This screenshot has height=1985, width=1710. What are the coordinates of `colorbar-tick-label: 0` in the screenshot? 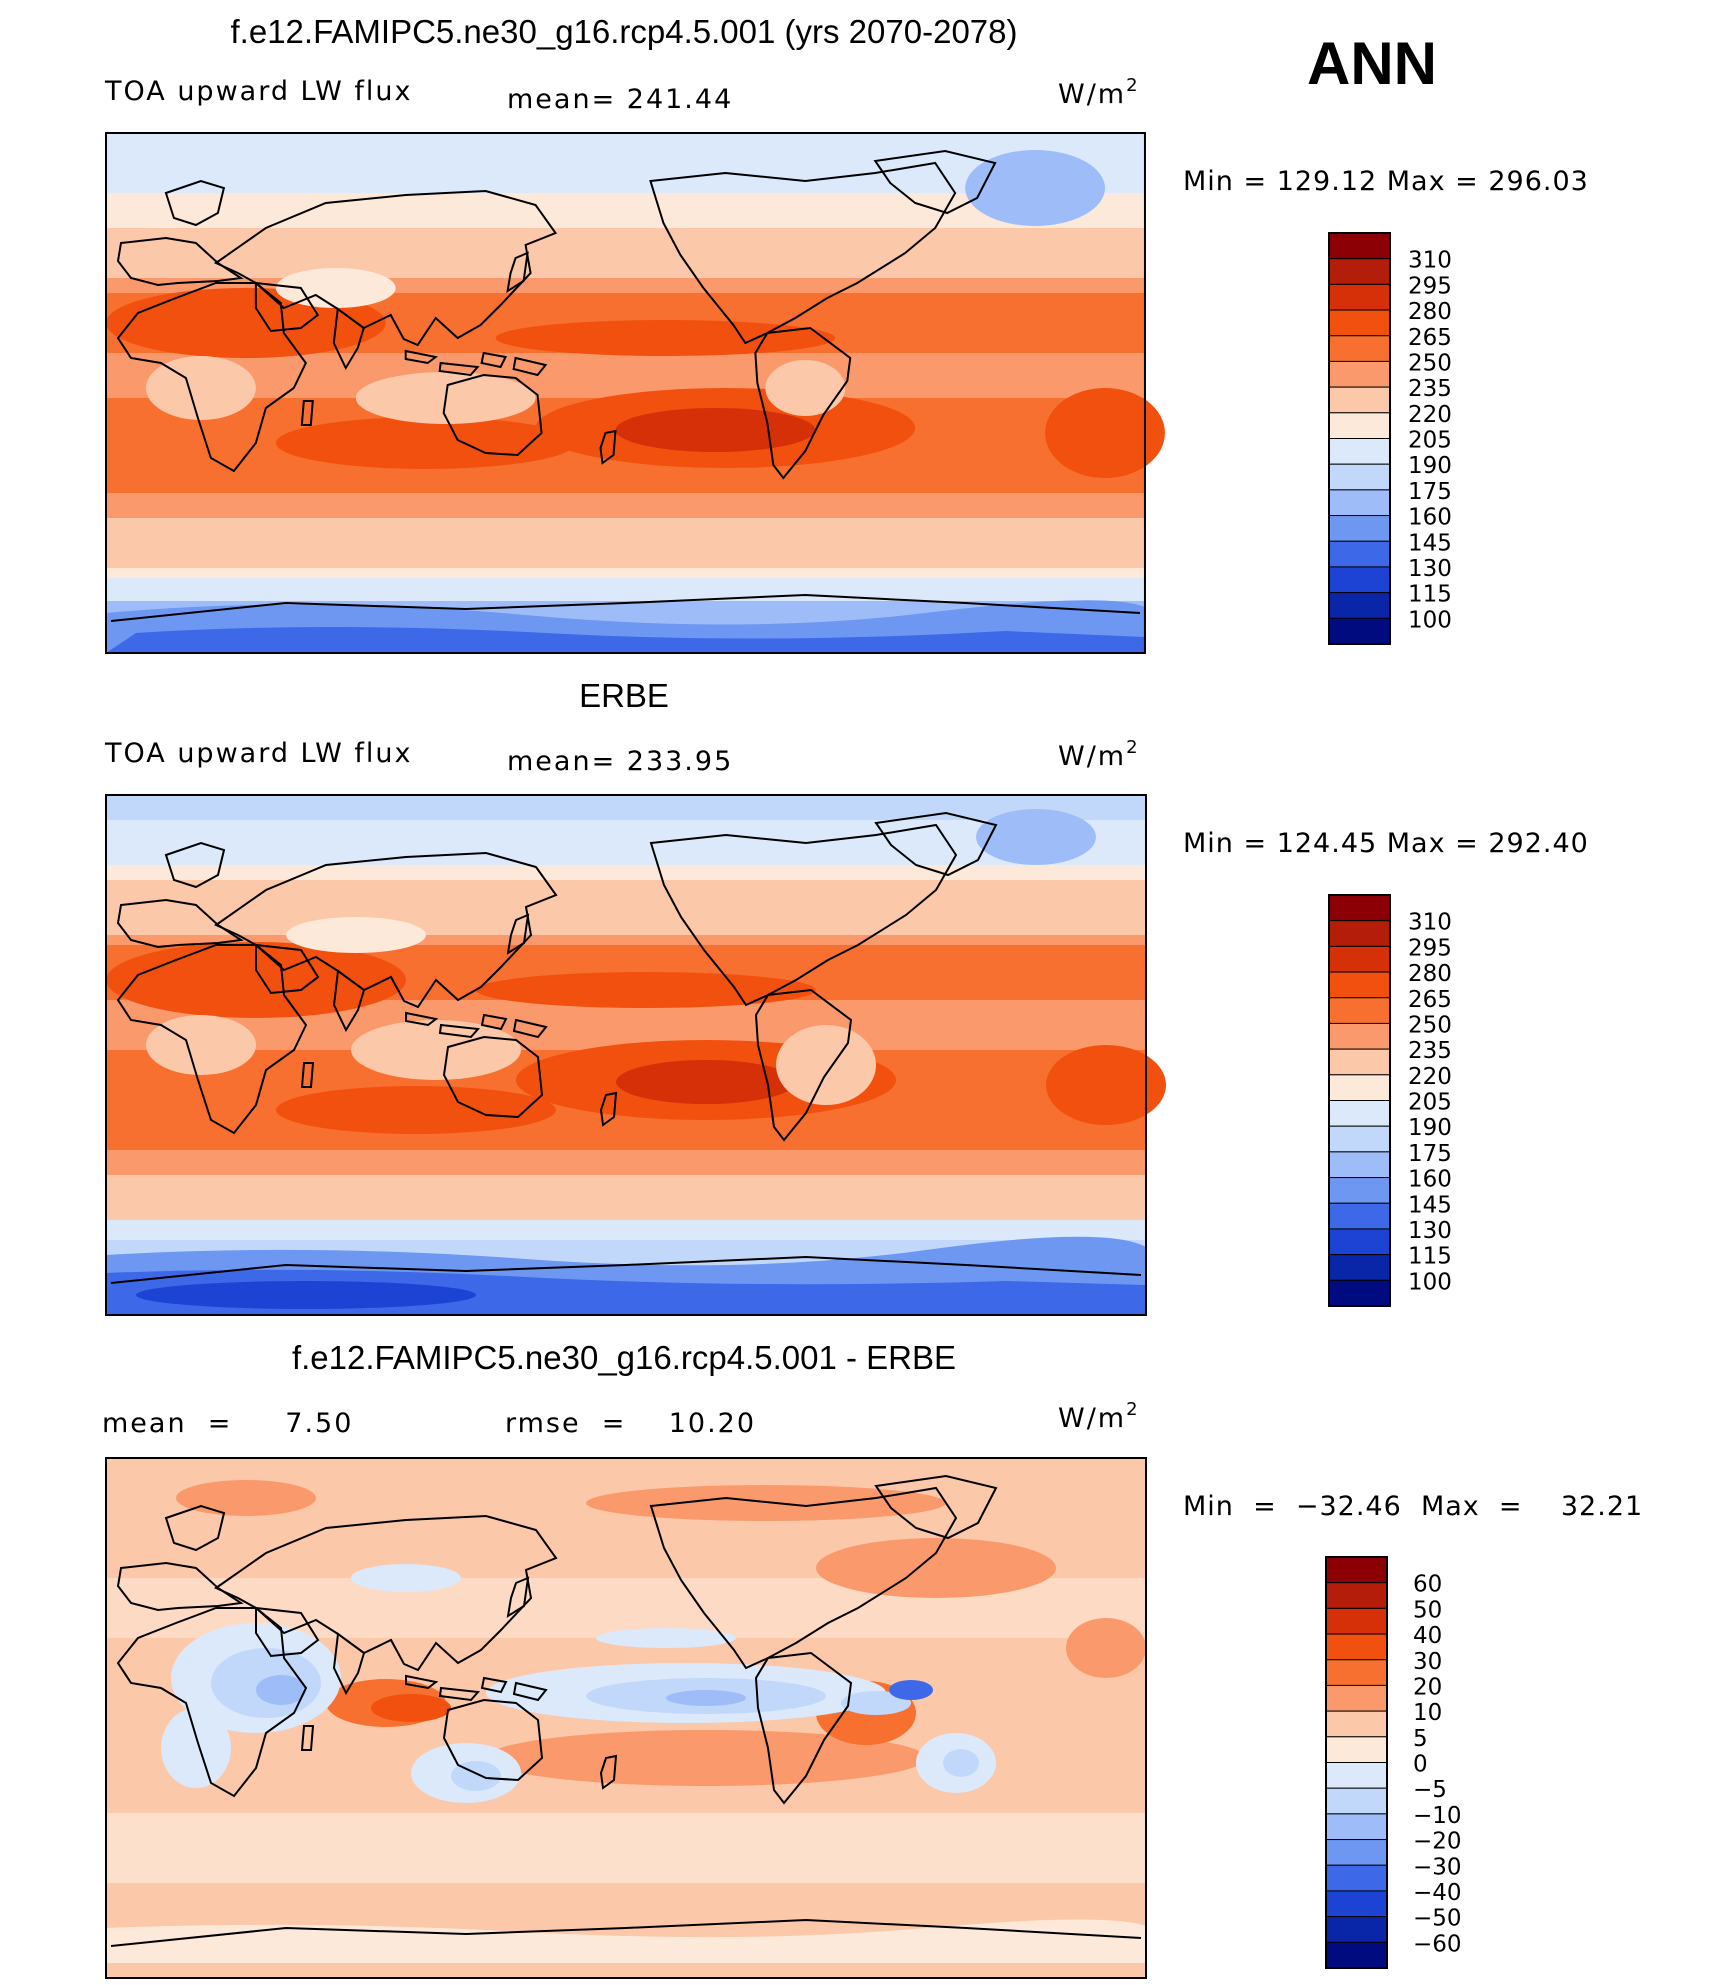 It's located at (1420, 1765).